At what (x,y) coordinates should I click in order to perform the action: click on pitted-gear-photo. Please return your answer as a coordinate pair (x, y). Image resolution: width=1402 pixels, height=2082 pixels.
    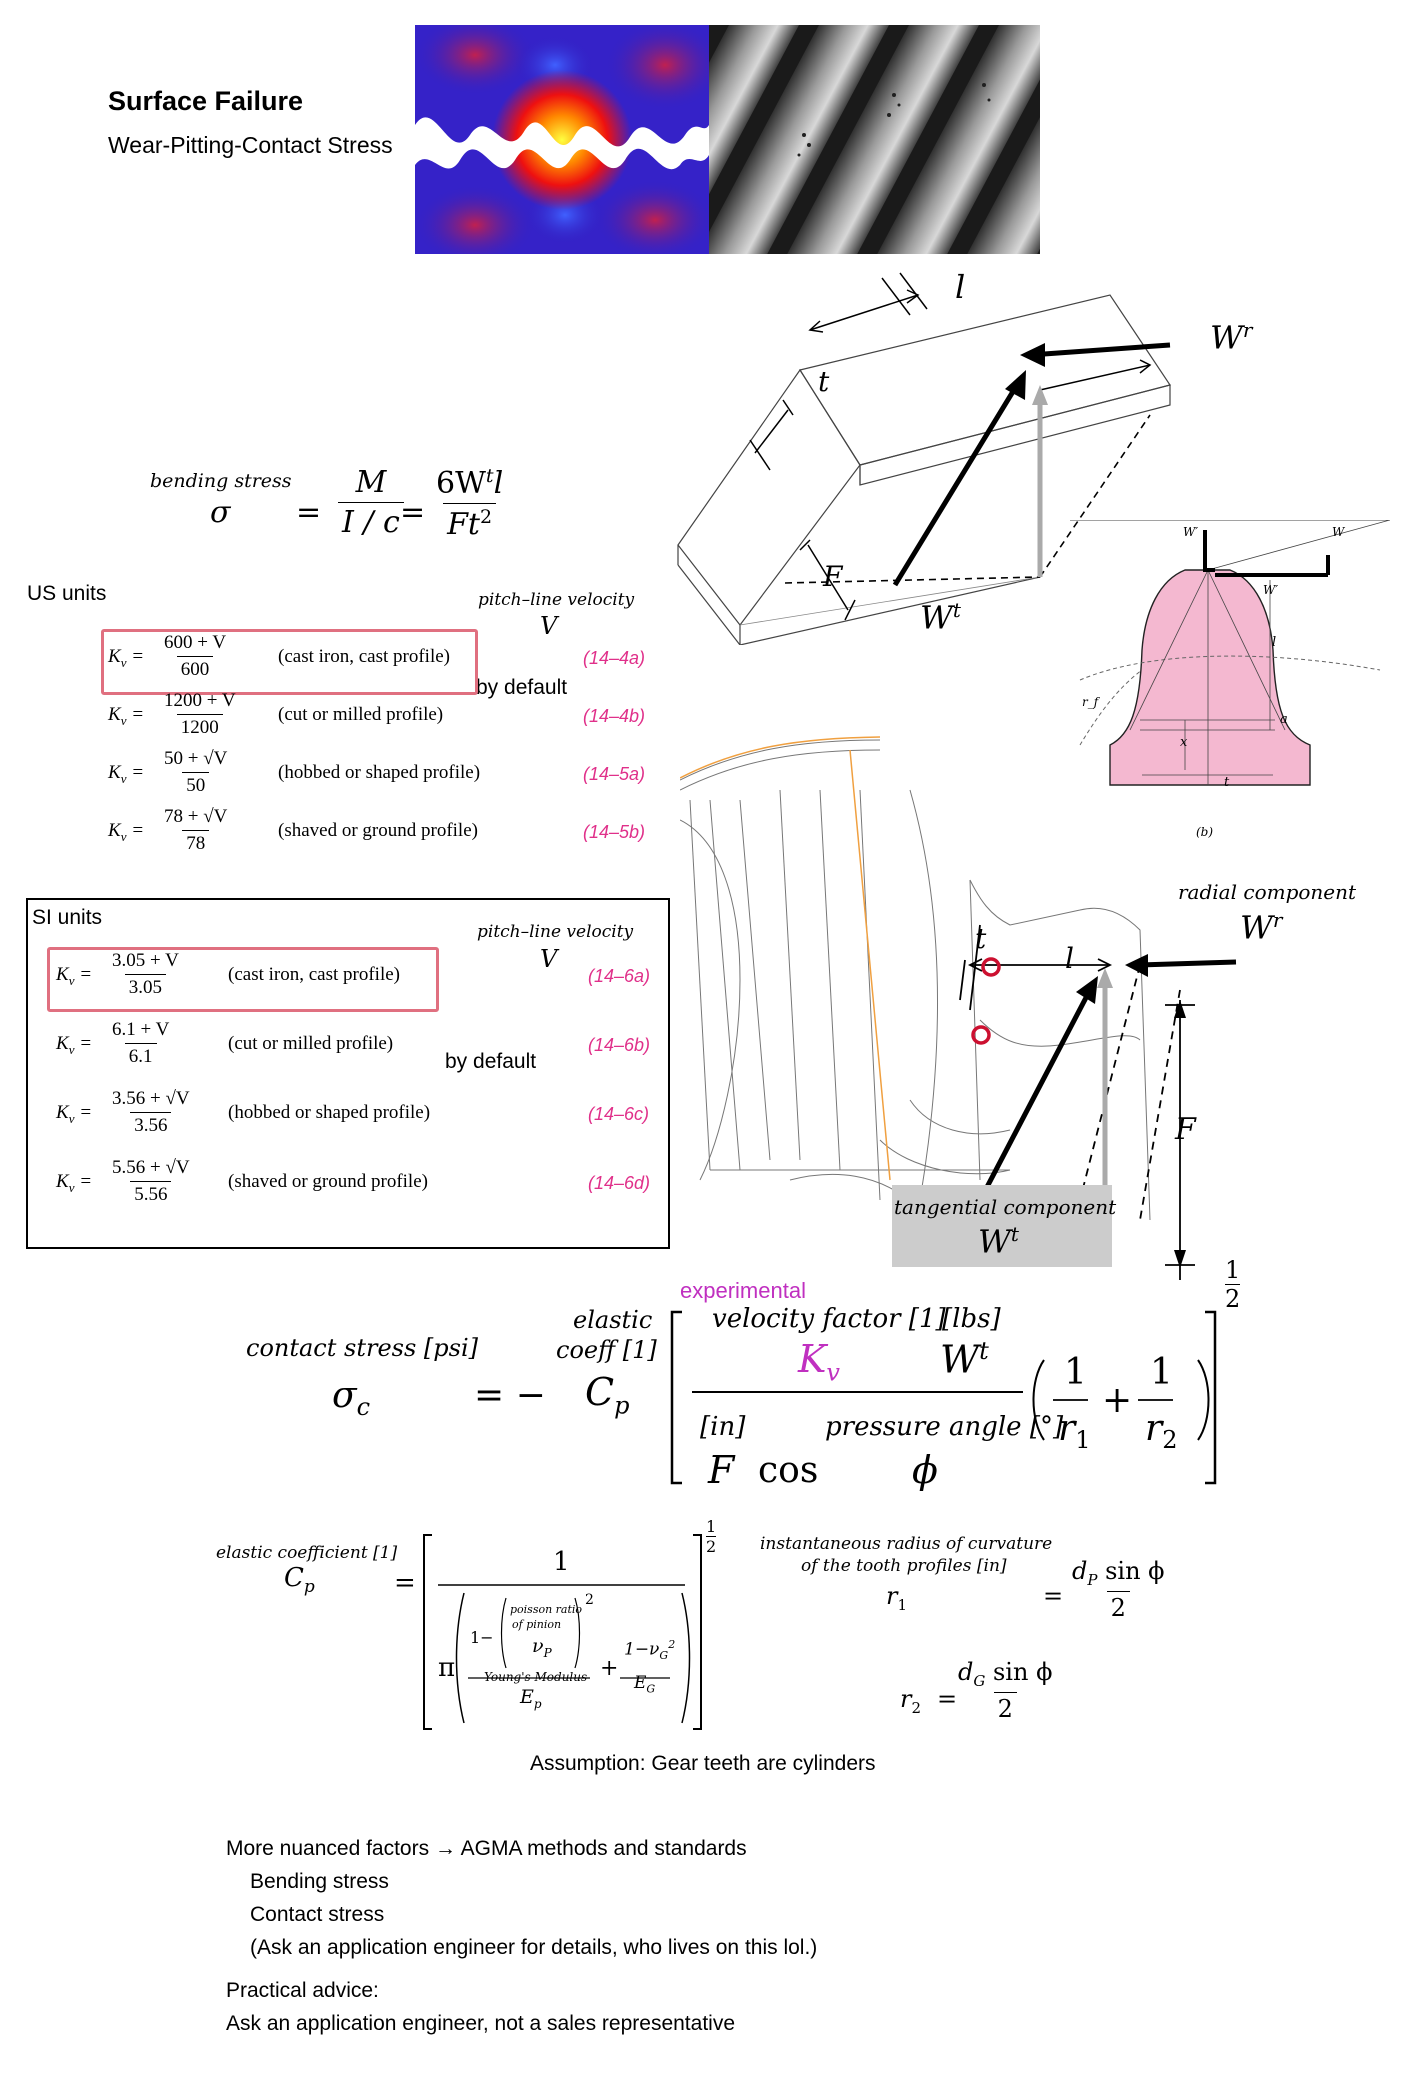
    Looking at the image, I should click on (883, 139).